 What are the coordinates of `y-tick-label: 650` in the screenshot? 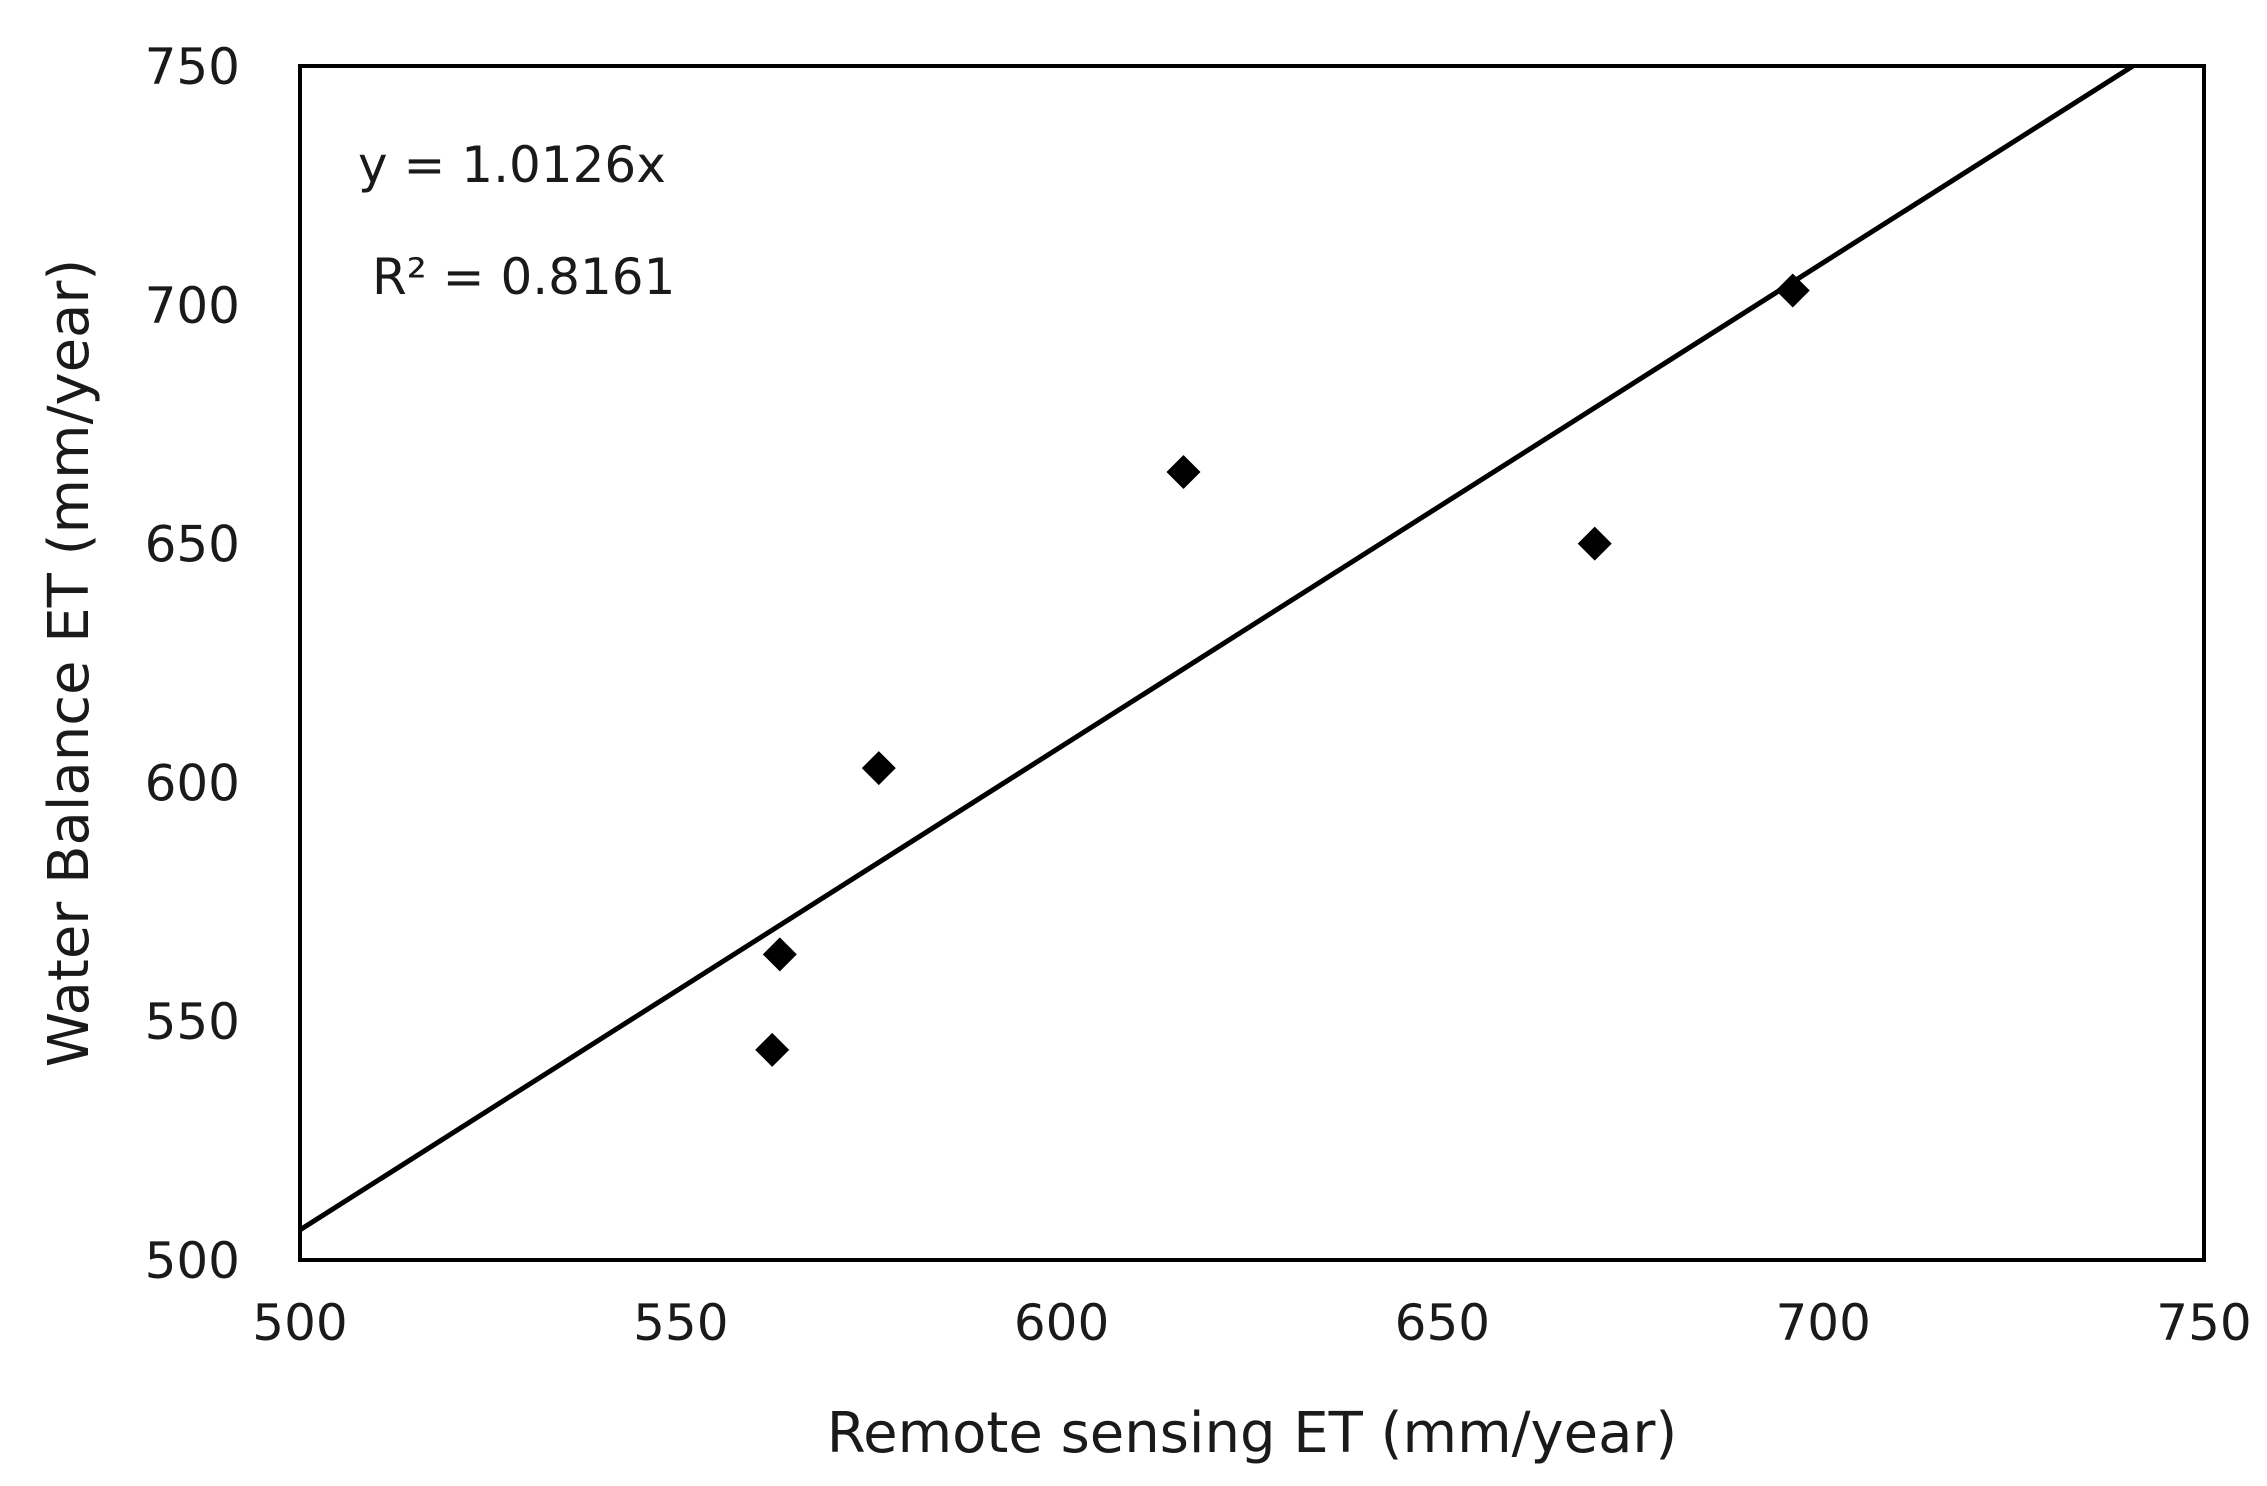 It's located at (192, 545).